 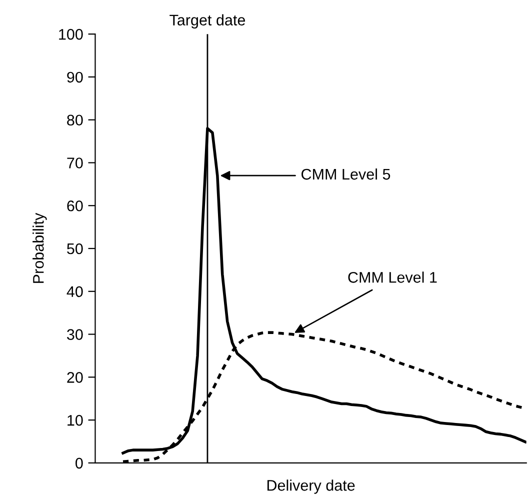 I want to click on legend-label: CMM Level 5, so click(x=346, y=174).